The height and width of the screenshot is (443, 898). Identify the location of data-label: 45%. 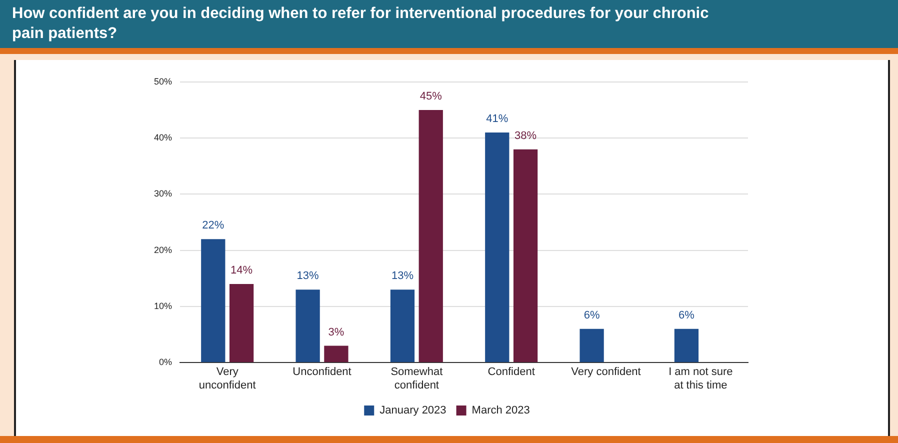
(431, 96).